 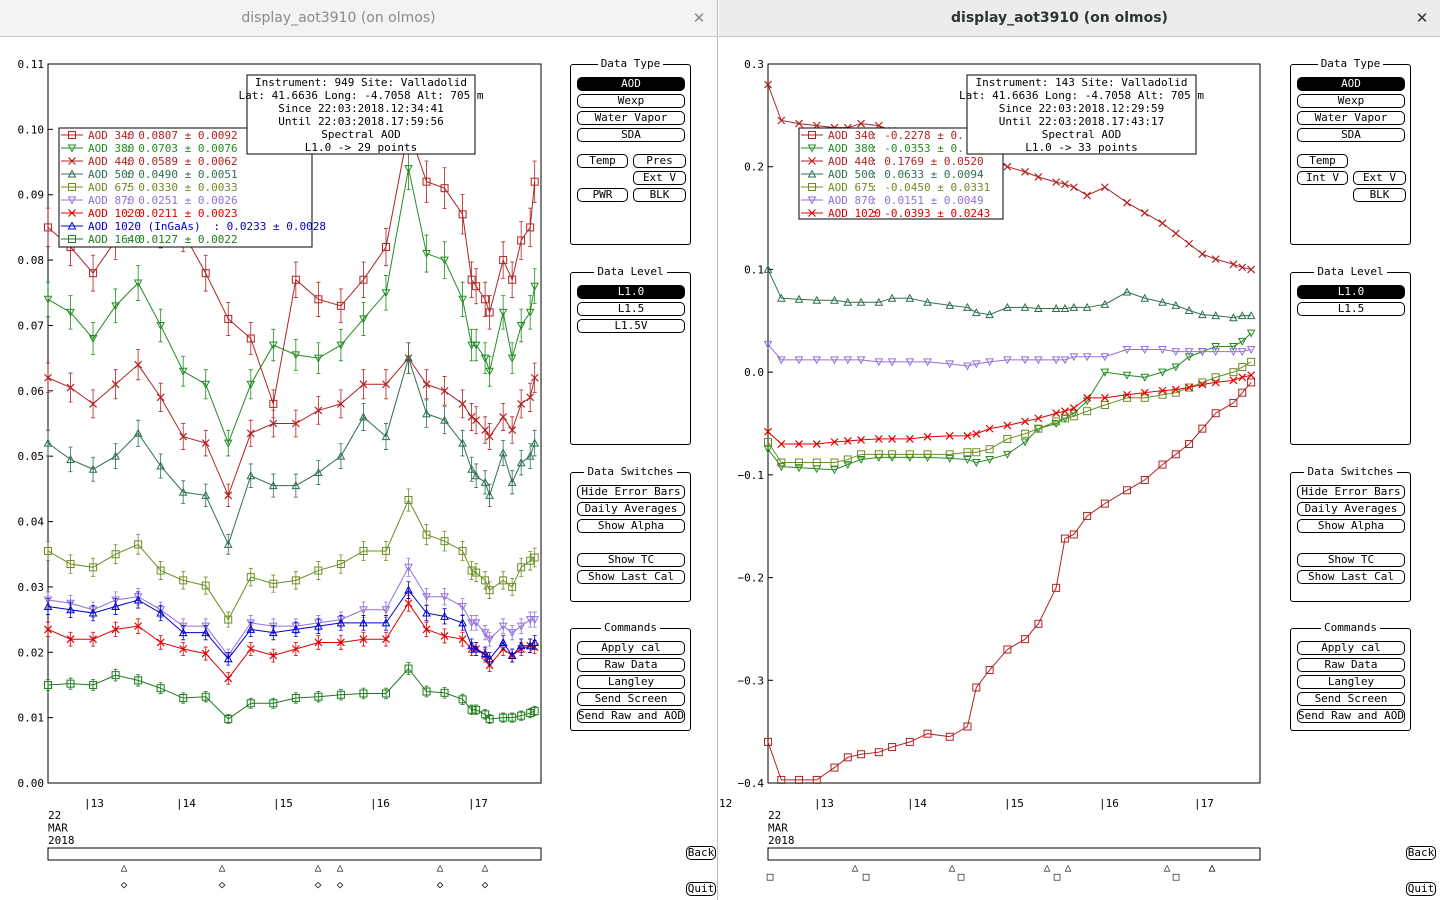 I want to click on info-line: Instrument: 143 Site: Valladolid, so click(x=1082, y=82).